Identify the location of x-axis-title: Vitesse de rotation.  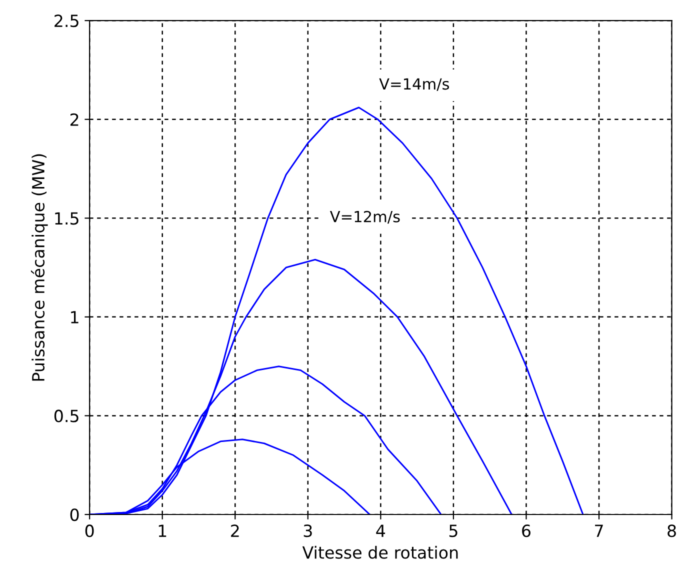
(380, 552).